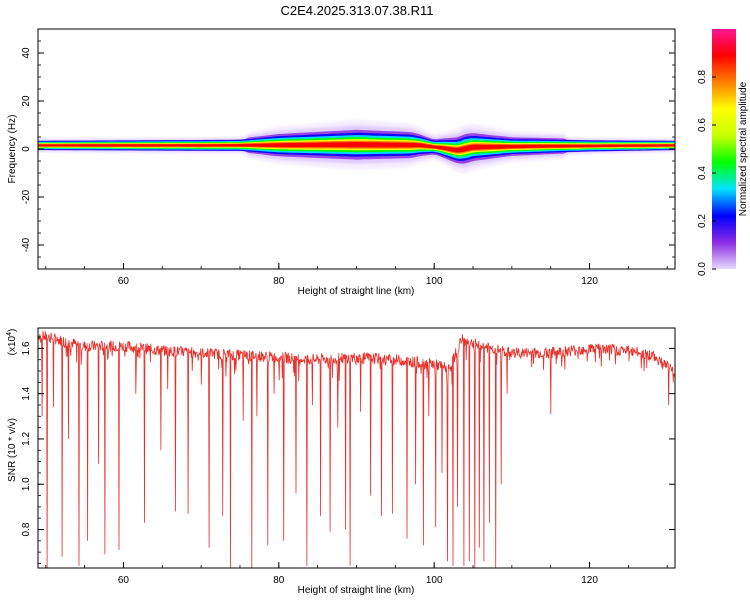 This screenshot has height=600, width=750. What do you see at coordinates (702, 77) in the screenshot?
I see `colorbar-tick-label: 0.8` at bounding box center [702, 77].